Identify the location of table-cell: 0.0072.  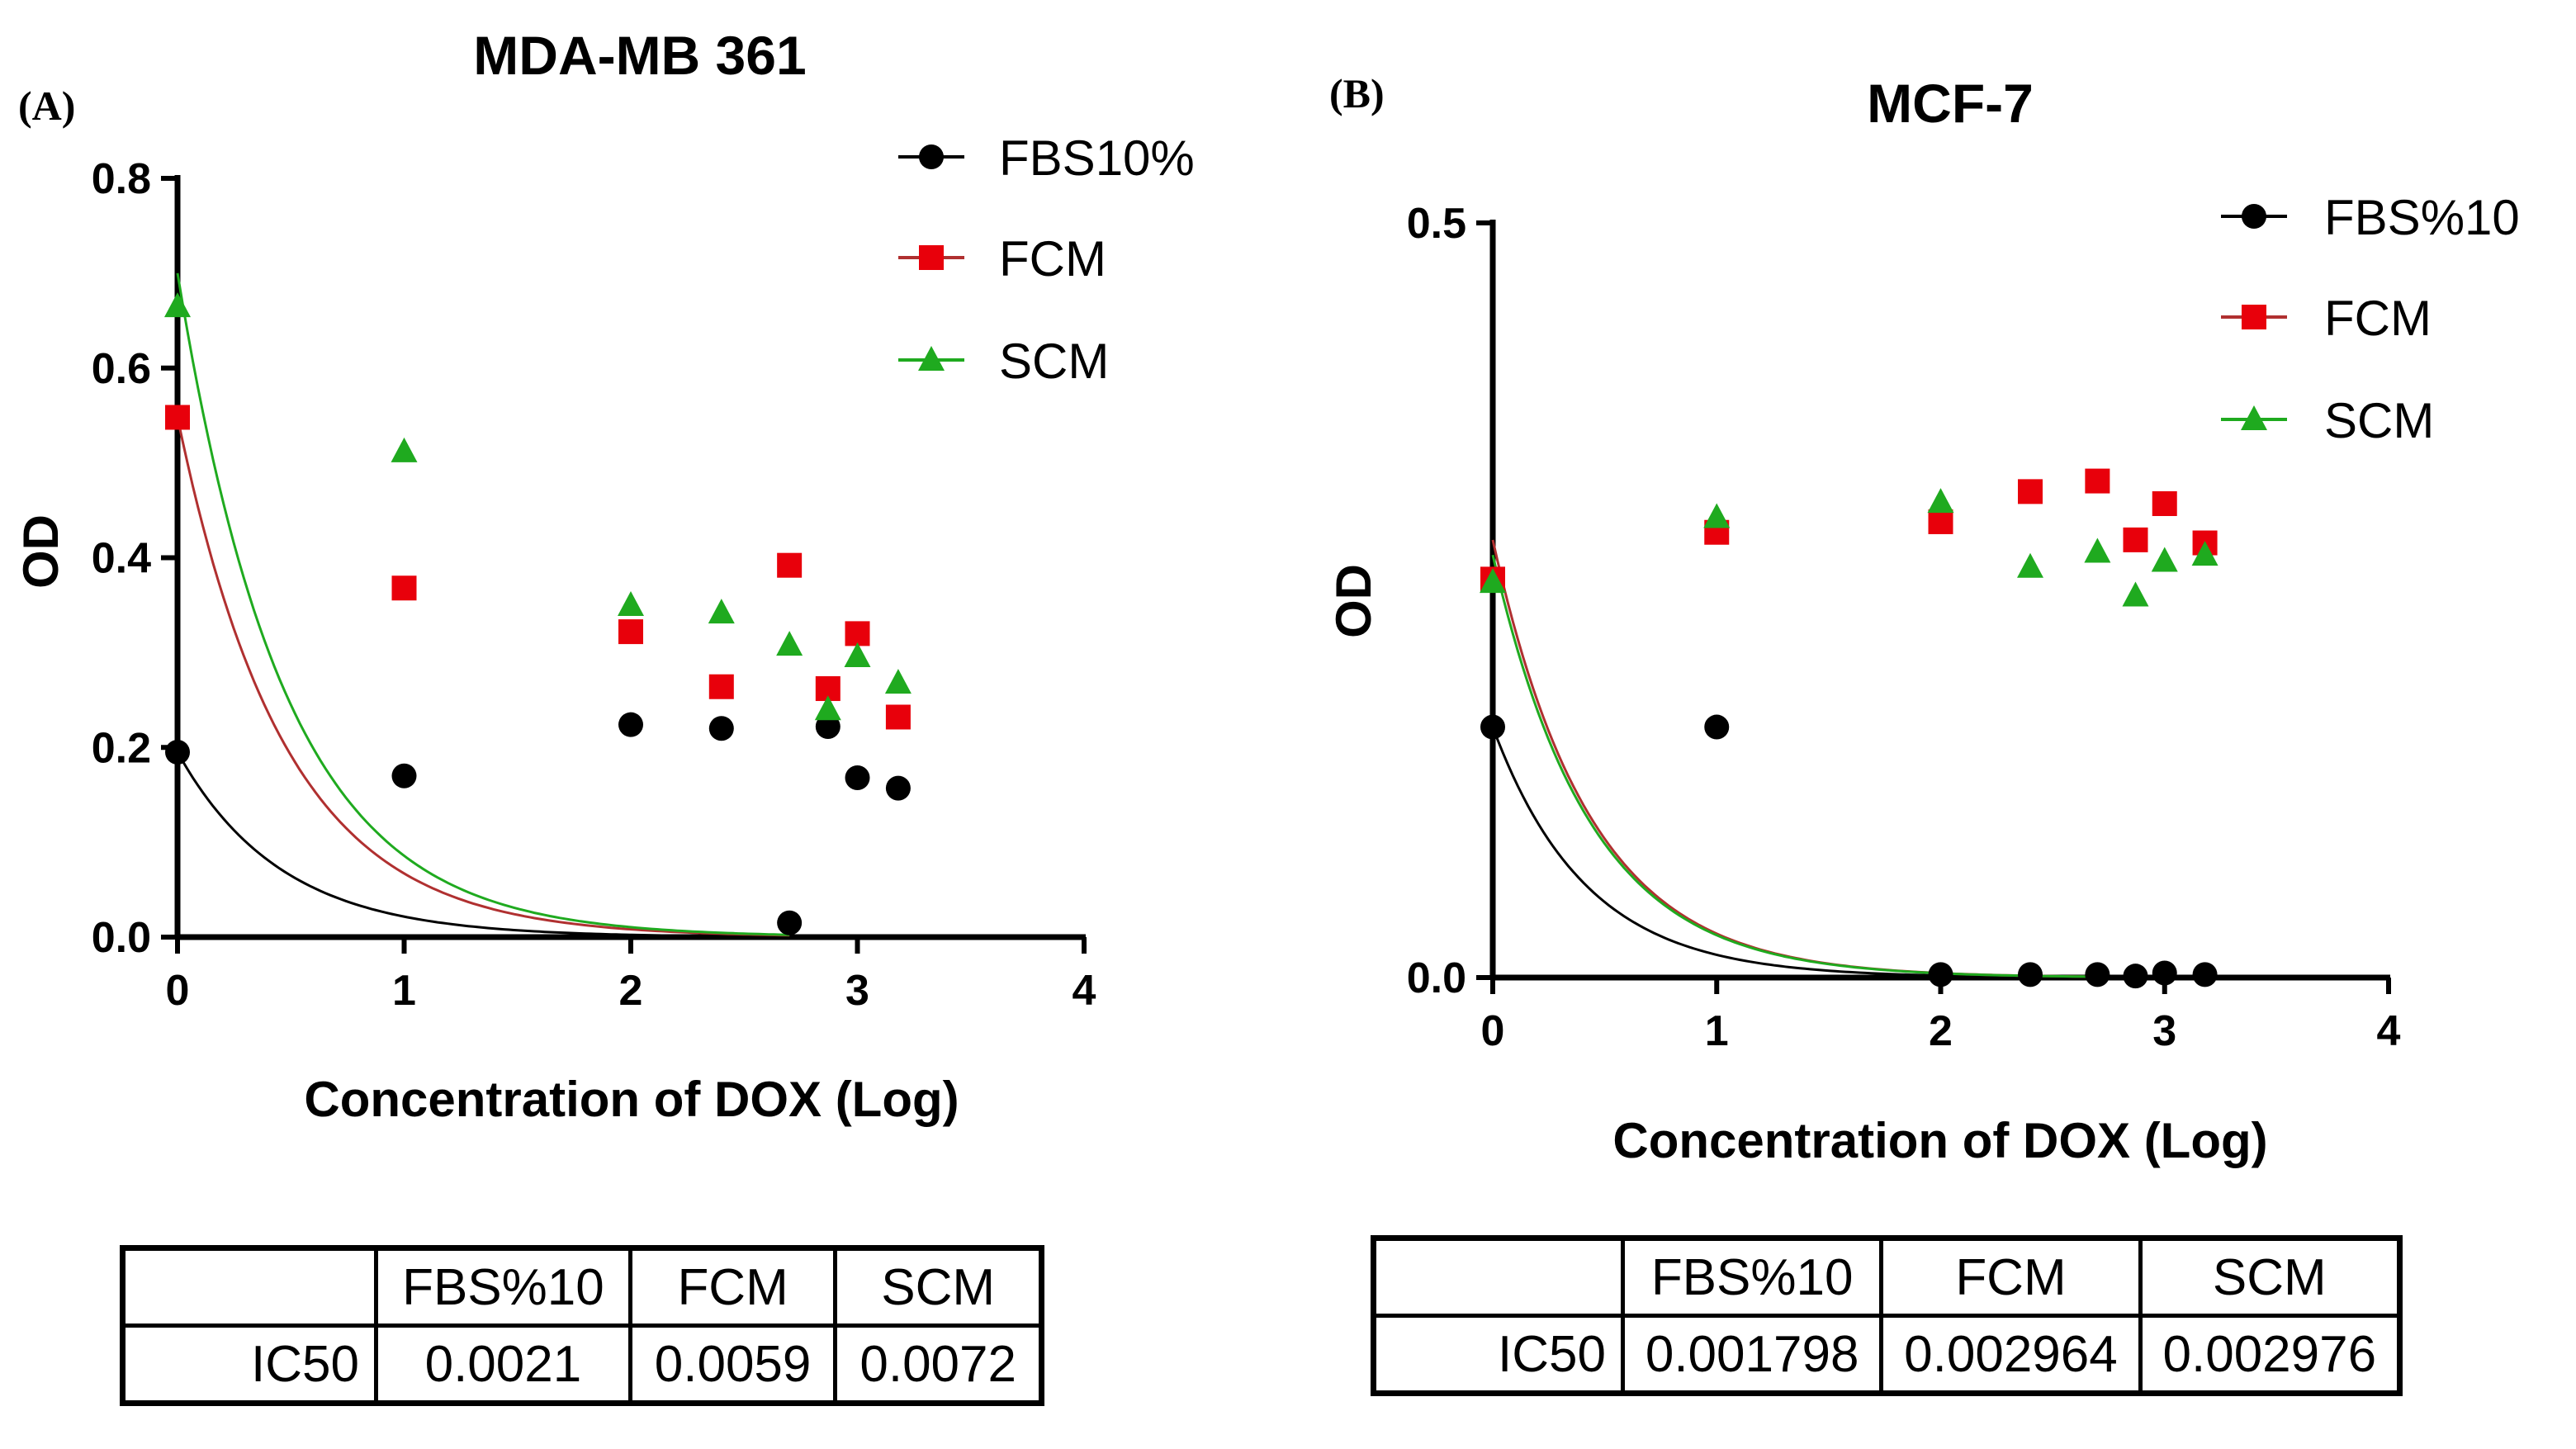
(938, 1364).